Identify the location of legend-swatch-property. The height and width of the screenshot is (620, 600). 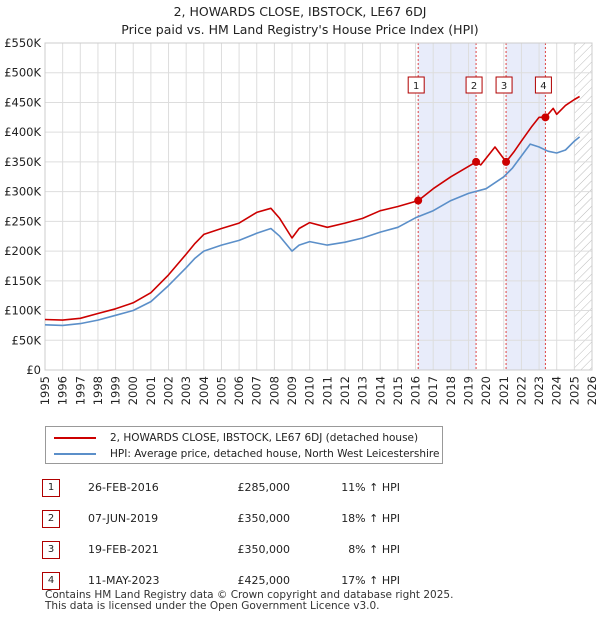
(75, 438).